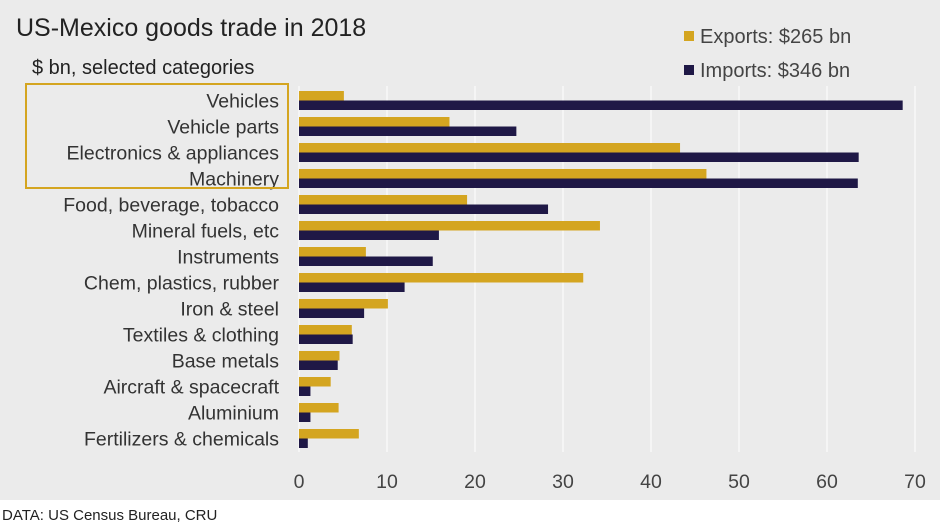  What do you see at coordinates (775, 37) in the screenshot?
I see `legend-label-exports: Exports: $265 bn` at bounding box center [775, 37].